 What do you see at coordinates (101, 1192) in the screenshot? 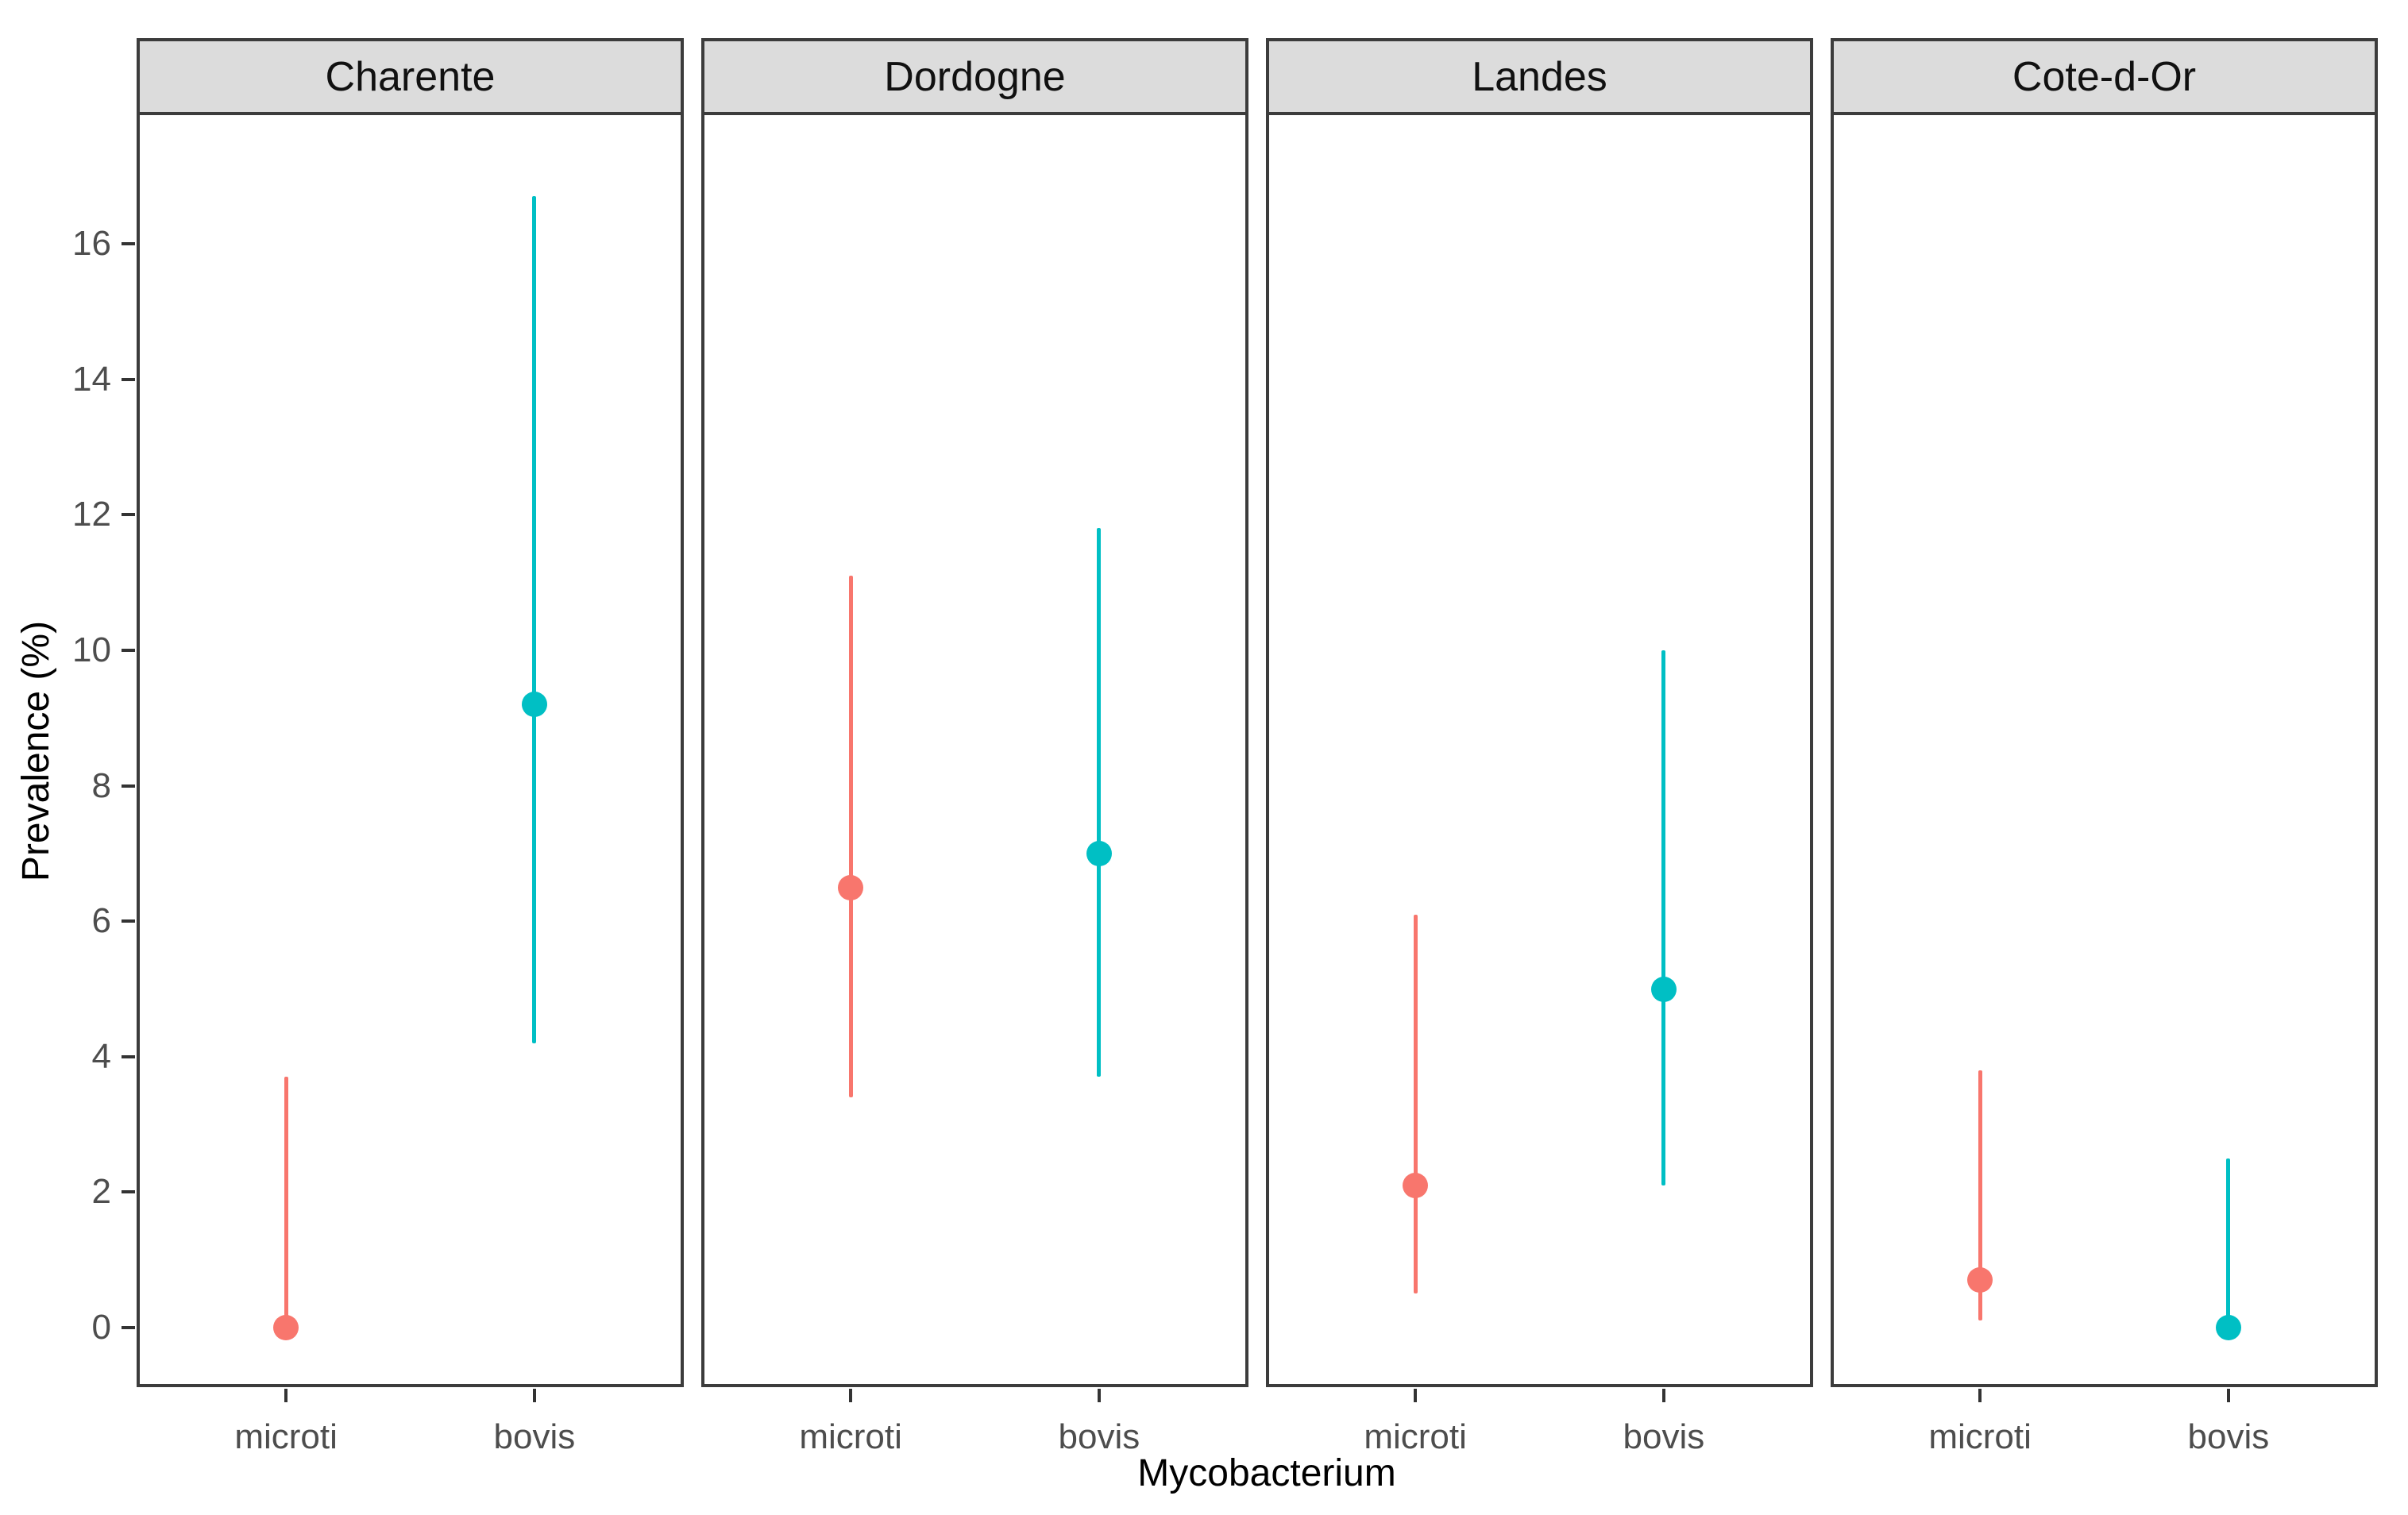
I see `y-tick-label: 2` at bounding box center [101, 1192].